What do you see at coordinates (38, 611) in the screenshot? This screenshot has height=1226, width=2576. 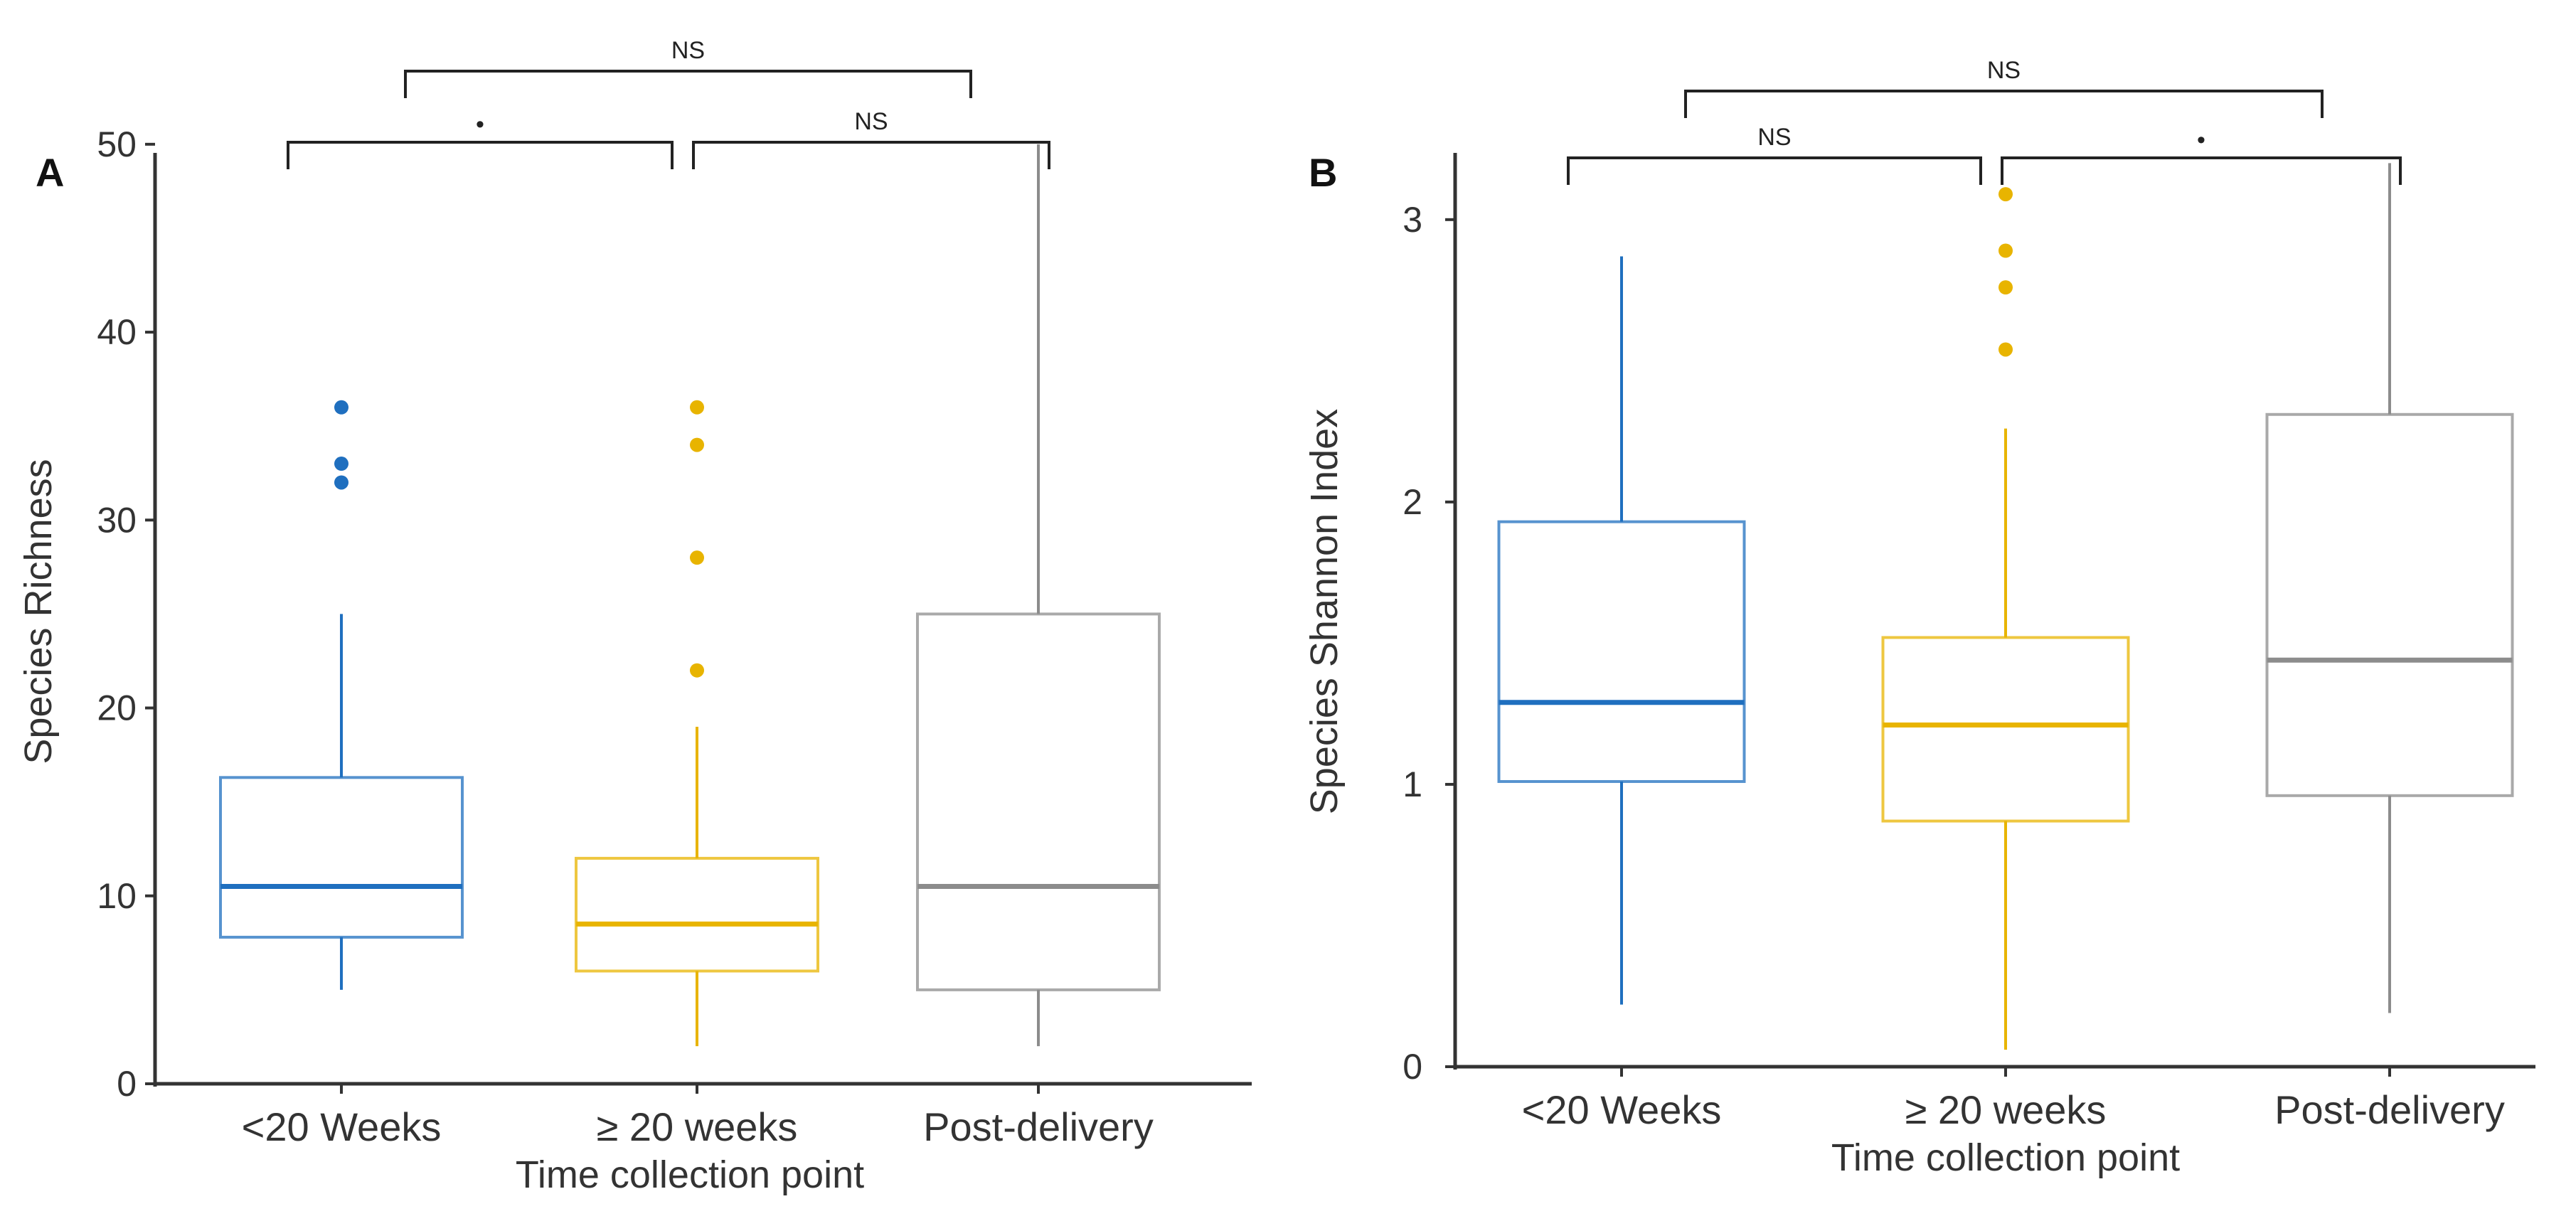 I see `y-axis-title: Species Richness` at bounding box center [38, 611].